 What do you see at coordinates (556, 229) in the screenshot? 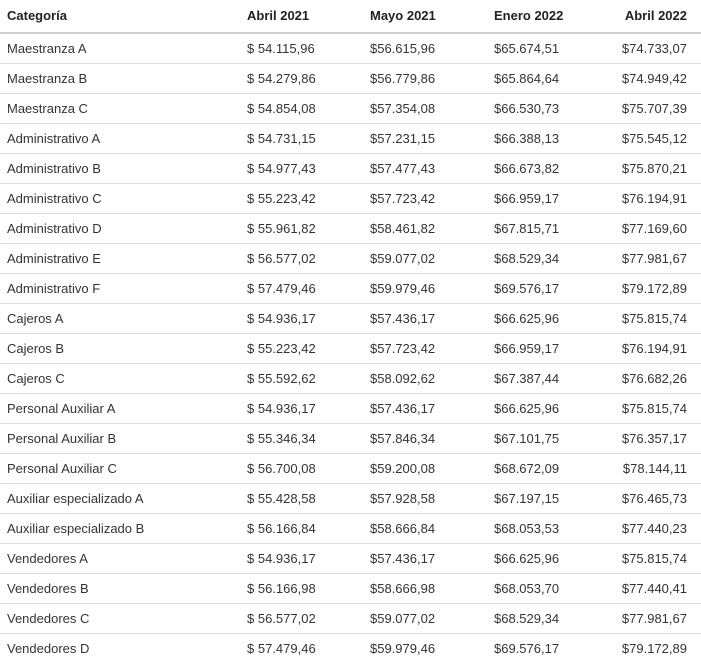
I see `cell-enero-2022: $67.815,71` at bounding box center [556, 229].